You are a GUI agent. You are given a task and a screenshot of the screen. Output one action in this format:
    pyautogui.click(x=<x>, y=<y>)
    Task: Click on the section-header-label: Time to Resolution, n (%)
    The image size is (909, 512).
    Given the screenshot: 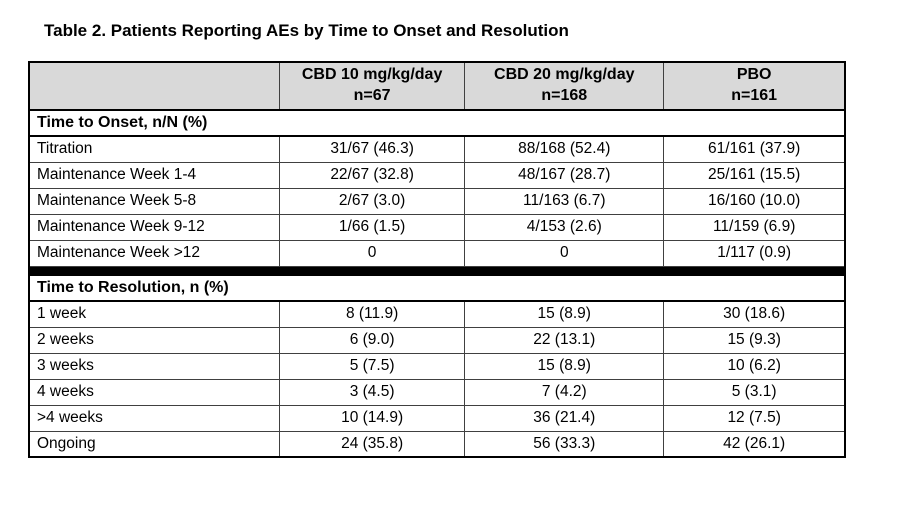 What is the action you would take?
    pyautogui.click(x=437, y=288)
    